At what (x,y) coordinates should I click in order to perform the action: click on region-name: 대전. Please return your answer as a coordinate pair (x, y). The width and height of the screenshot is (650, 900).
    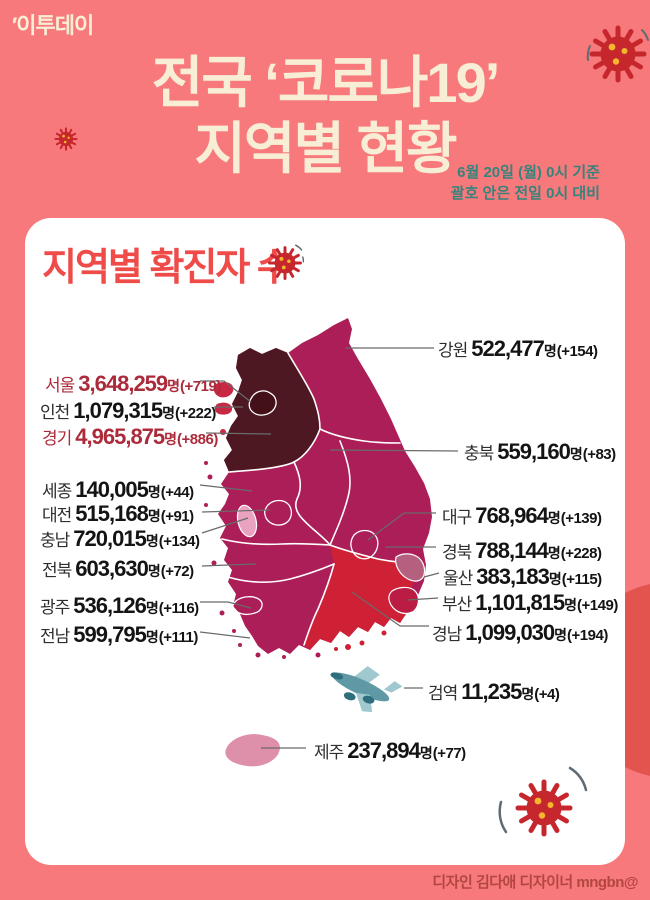
    Looking at the image, I should click on (57, 515).